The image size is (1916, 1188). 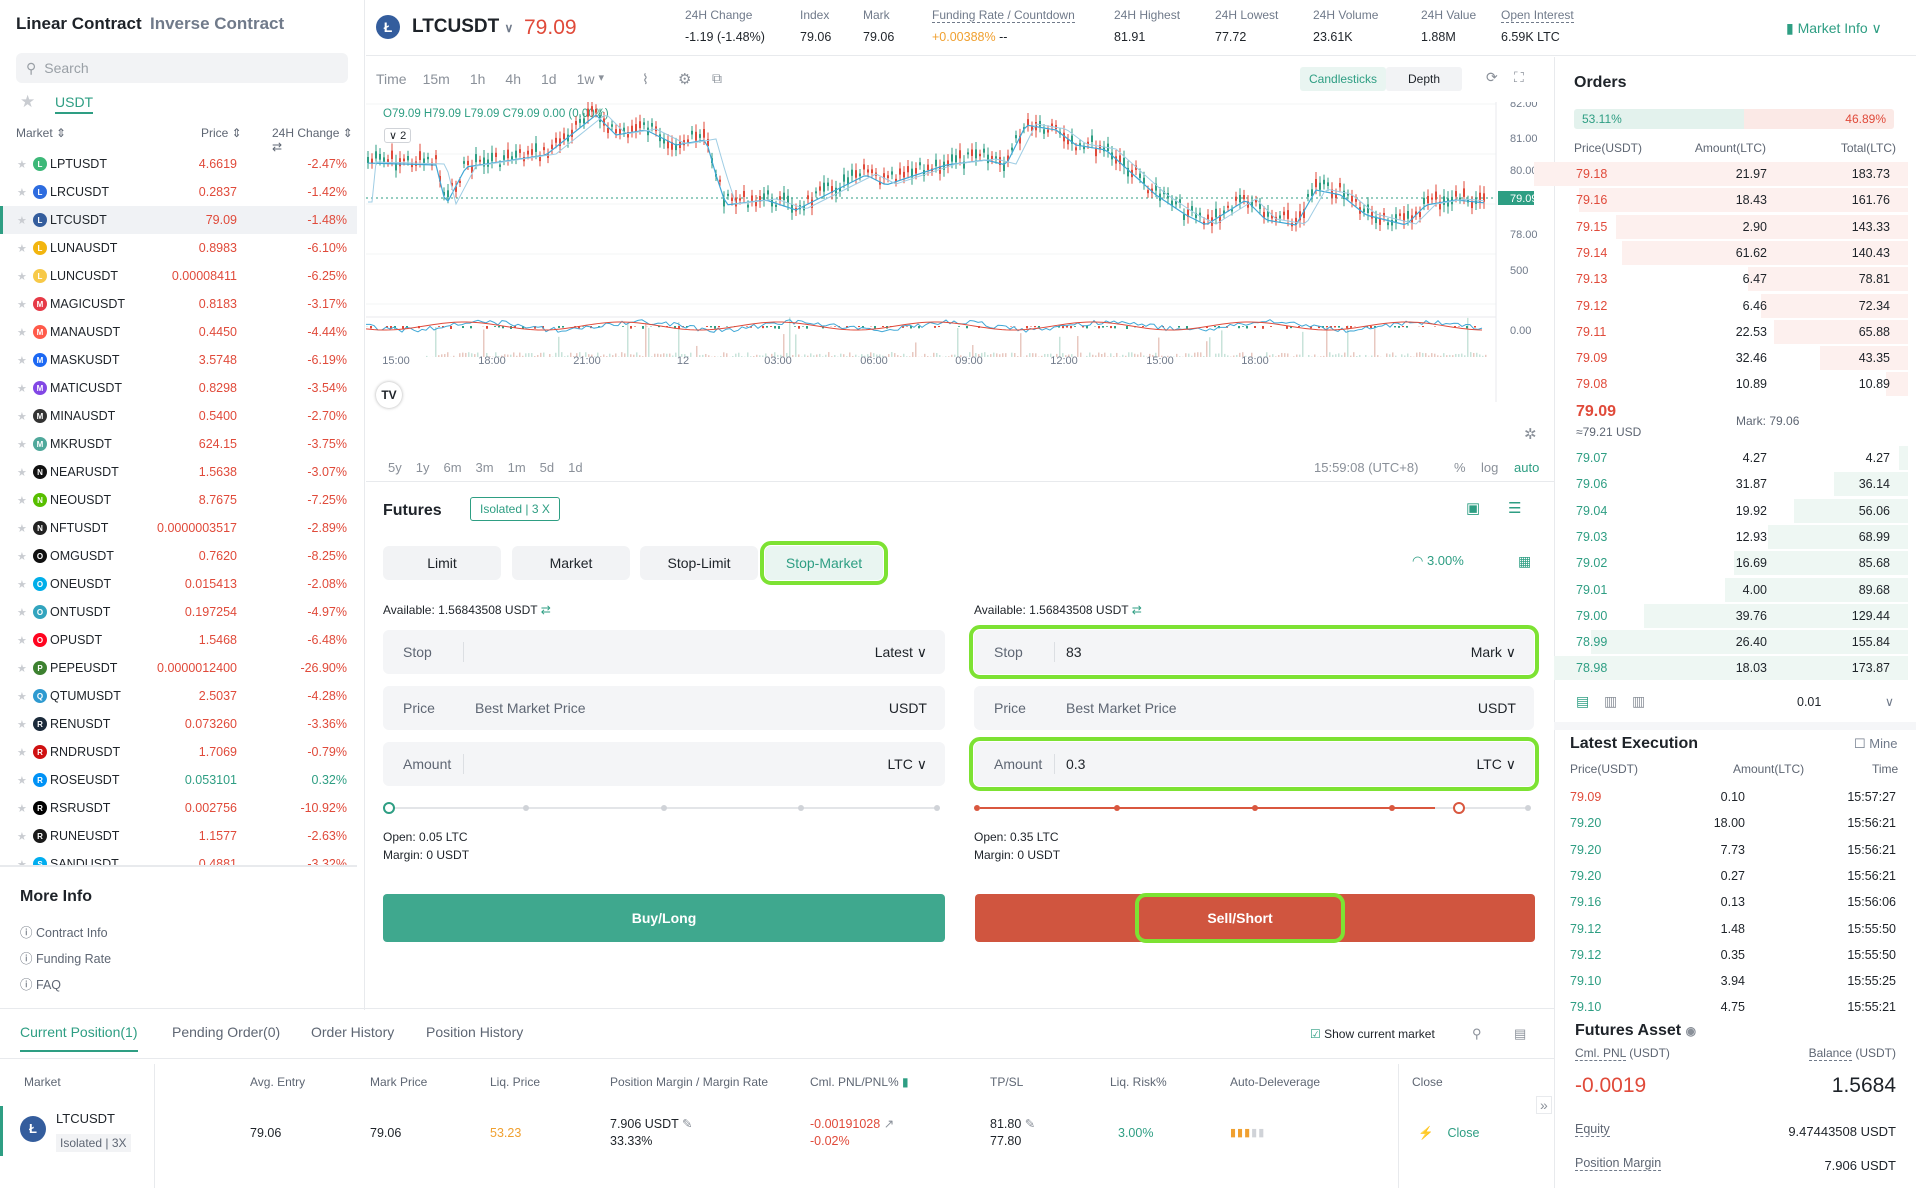 I want to click on market-header: Market ⇕, so click(x=41, y=133).